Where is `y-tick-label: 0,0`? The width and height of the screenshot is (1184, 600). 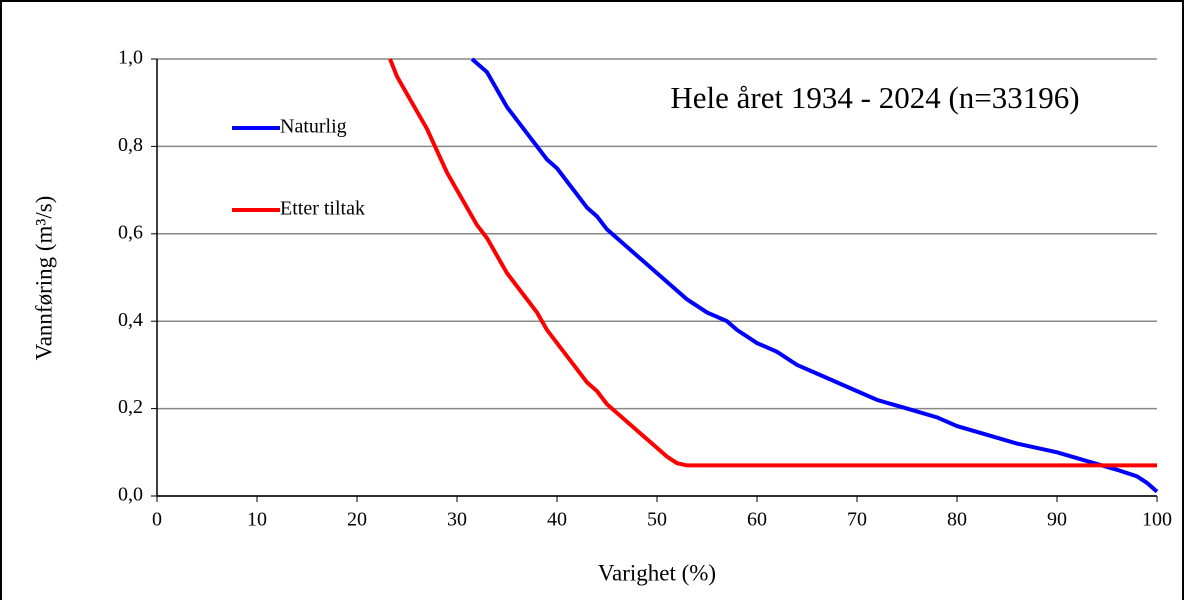 y-tick-label: 0,0 is located at coordinates (130, 495).